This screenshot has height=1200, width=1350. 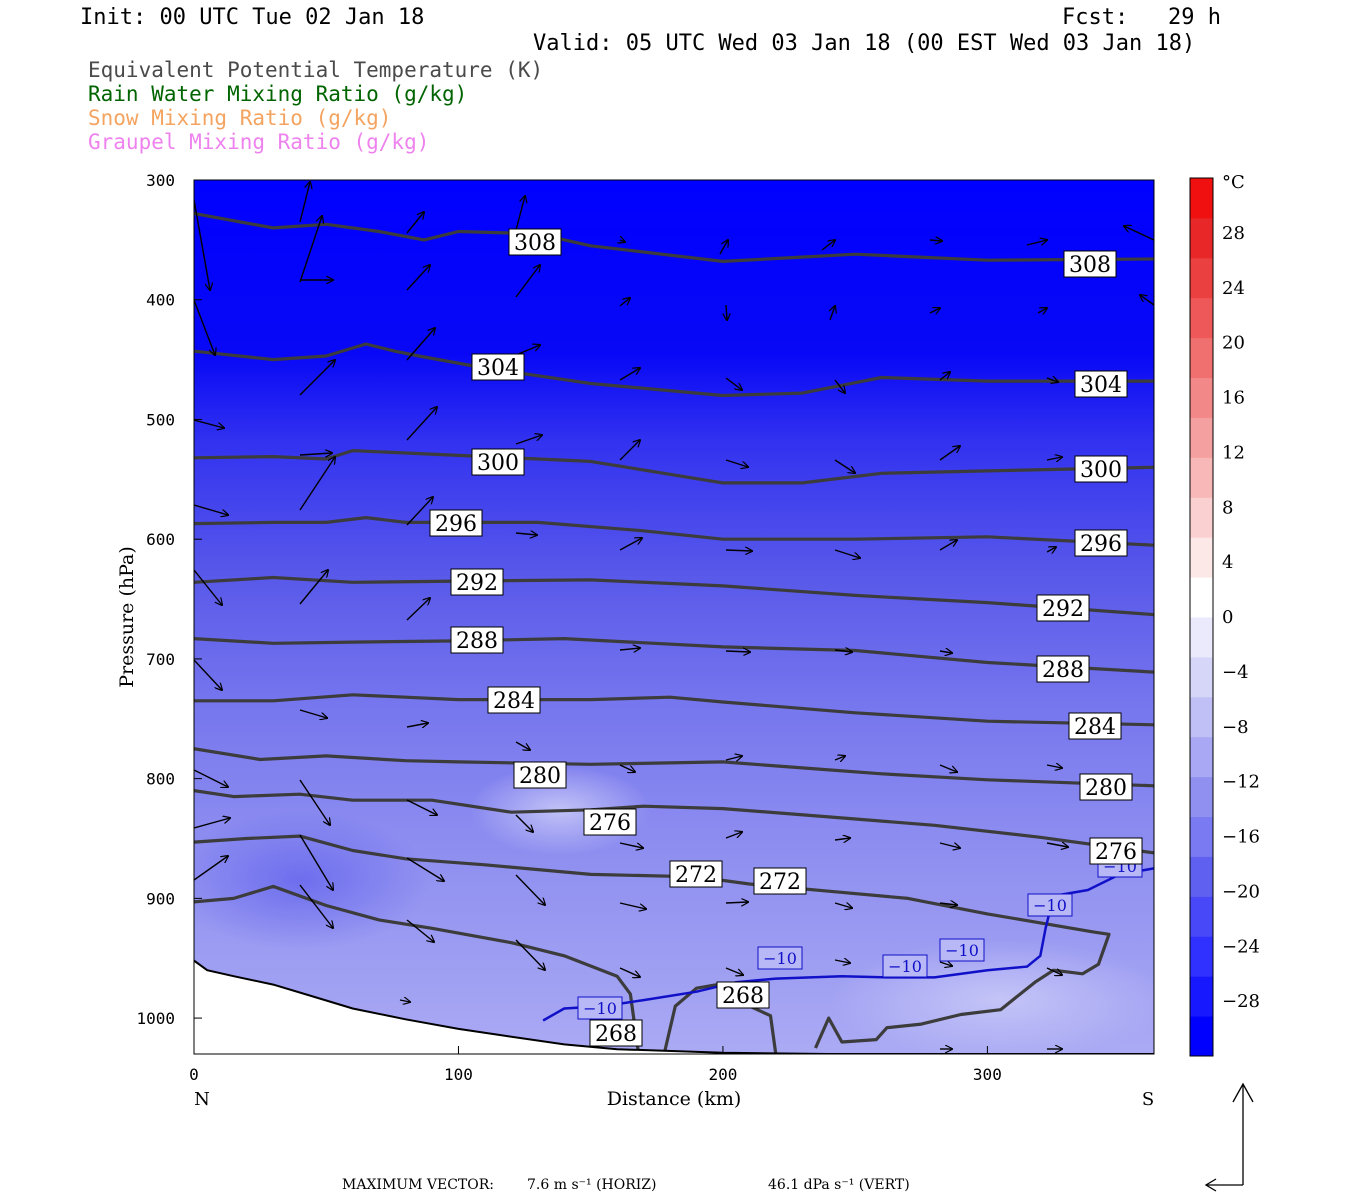 What do you see at coordinates (722, 1074) in the screenshot?
I see `x-tick-label-200: 200` at bounding box center [722, 1074].